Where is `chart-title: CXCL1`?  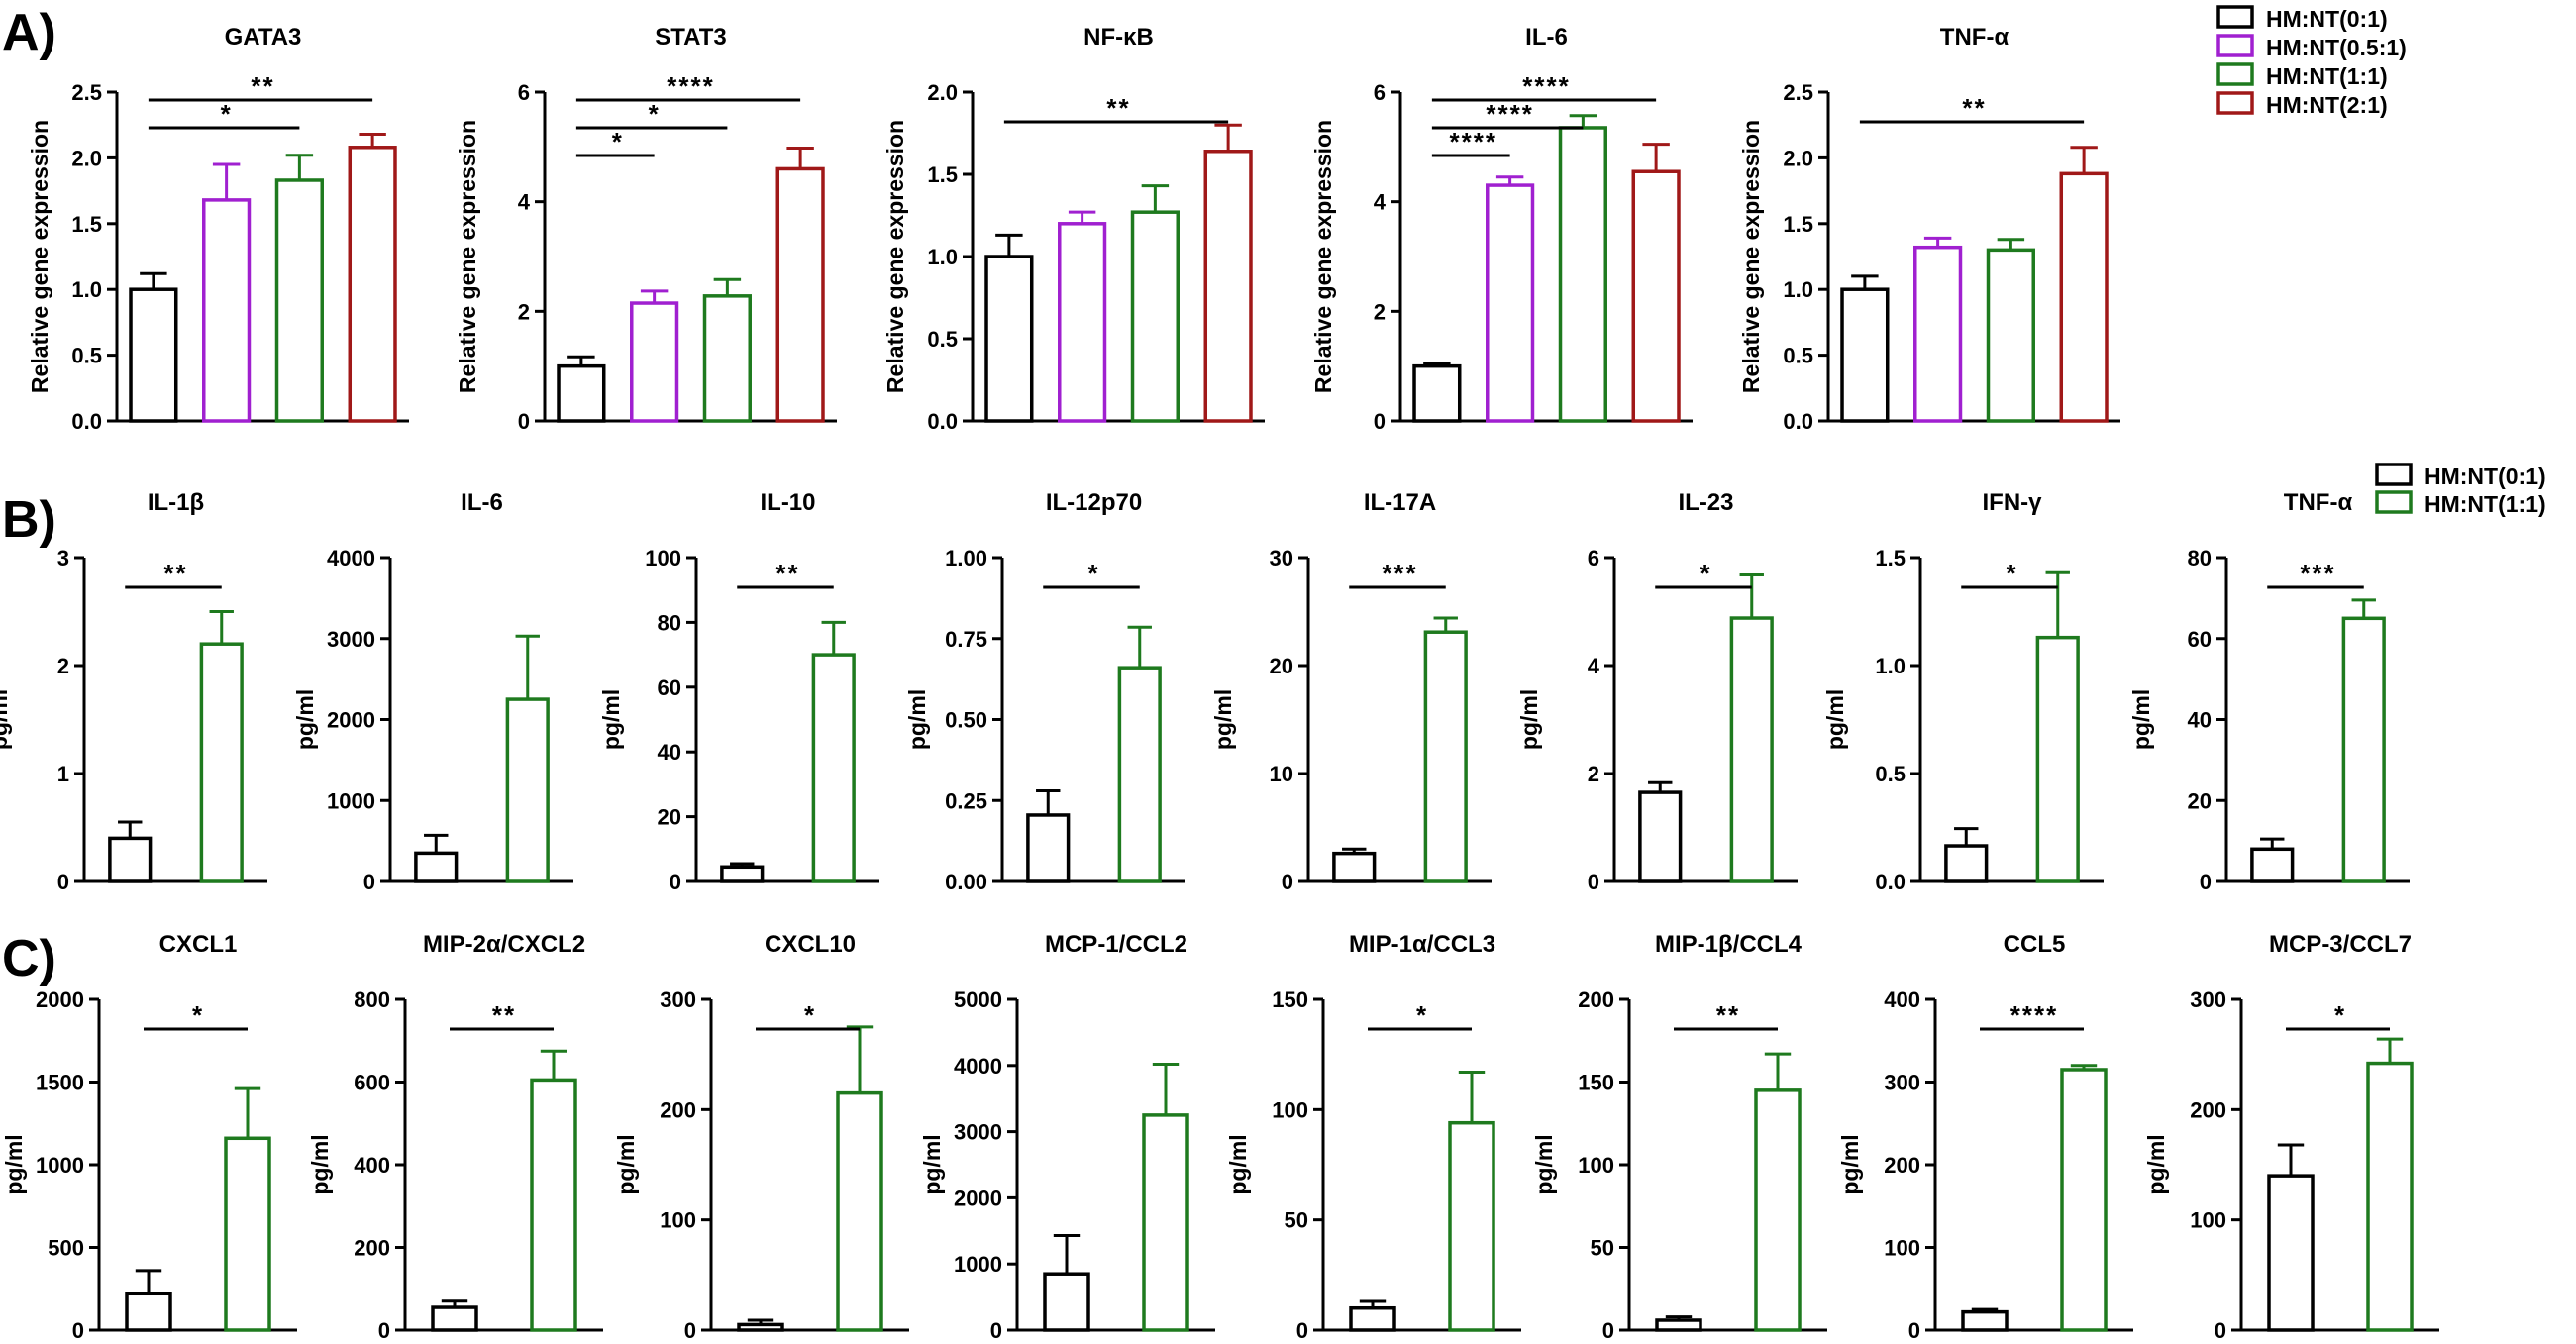
chart-title: CXCL1 is located at coordinates (198, 945).